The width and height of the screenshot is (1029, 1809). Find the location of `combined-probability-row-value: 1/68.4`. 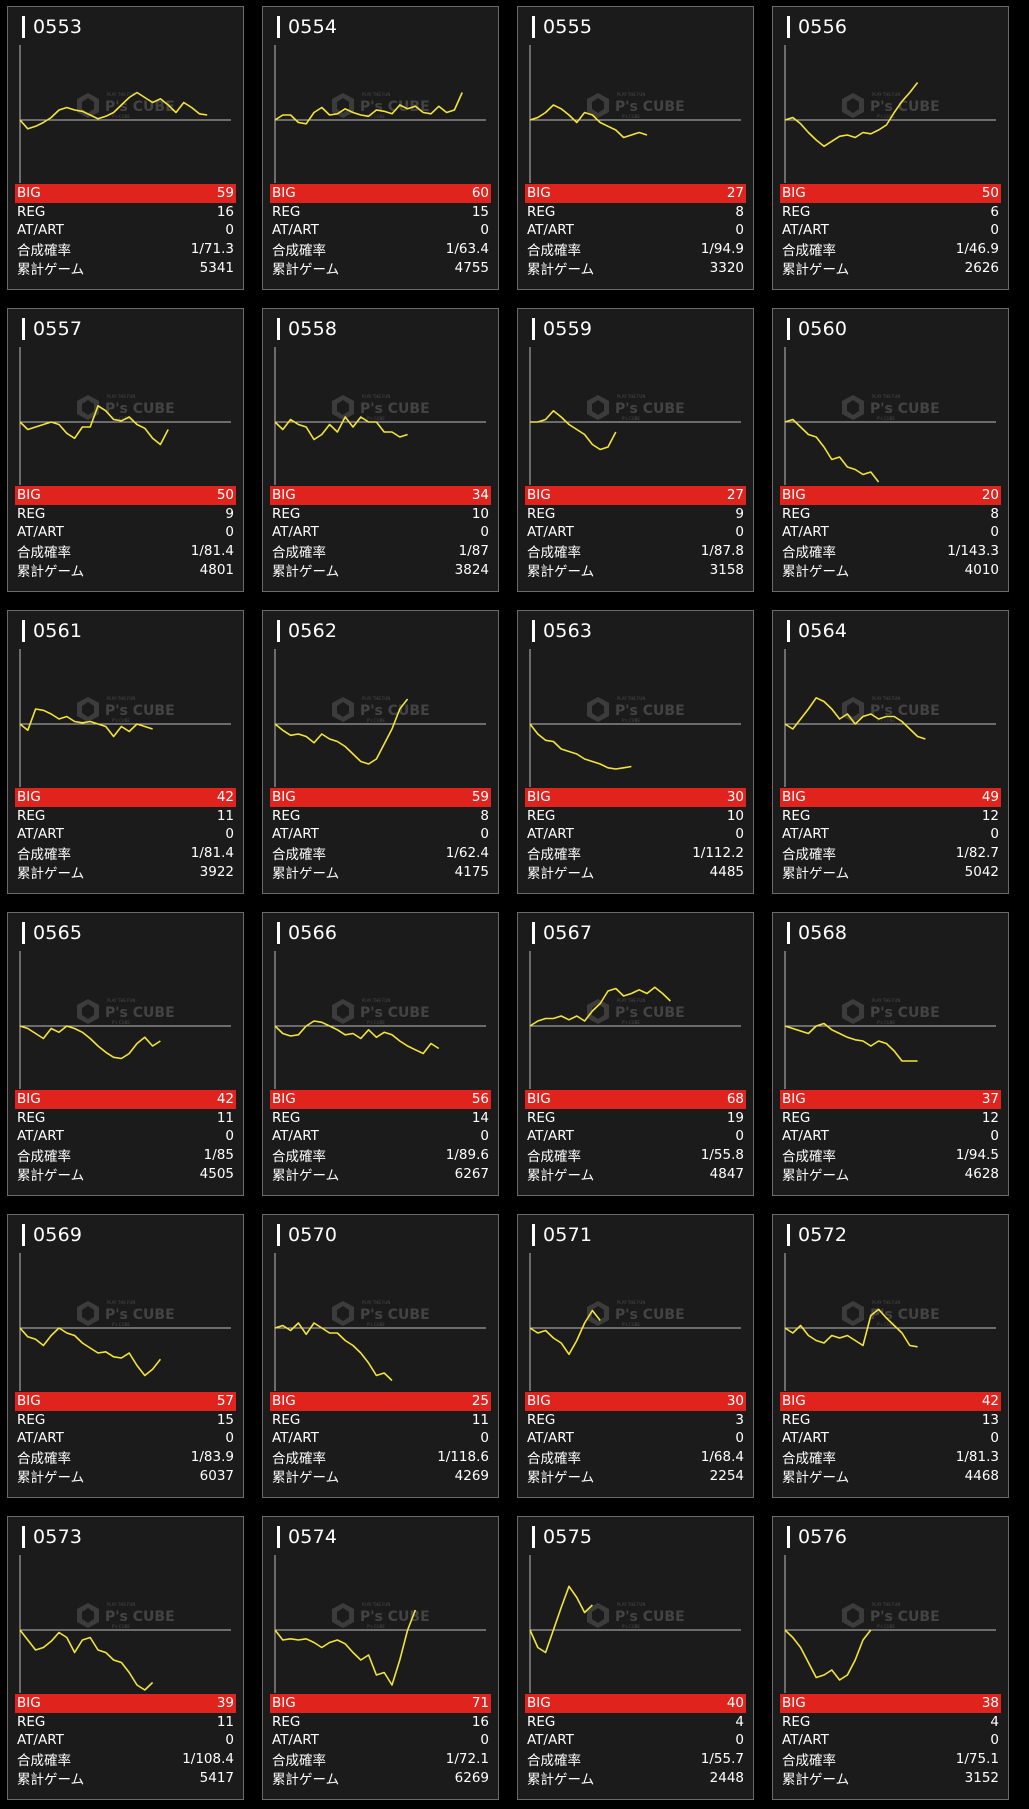

combined-probability-row-value: 1/68.4 is located at coordinates (722, 1457).